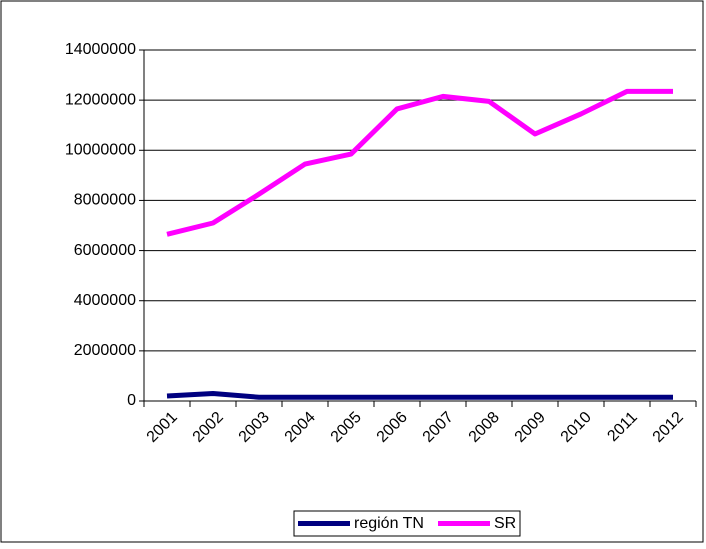 The image size is (706, 549). Describe the element at coordinates (389, 523) in the screenshot. I see `legend-label: región TN` at that location.